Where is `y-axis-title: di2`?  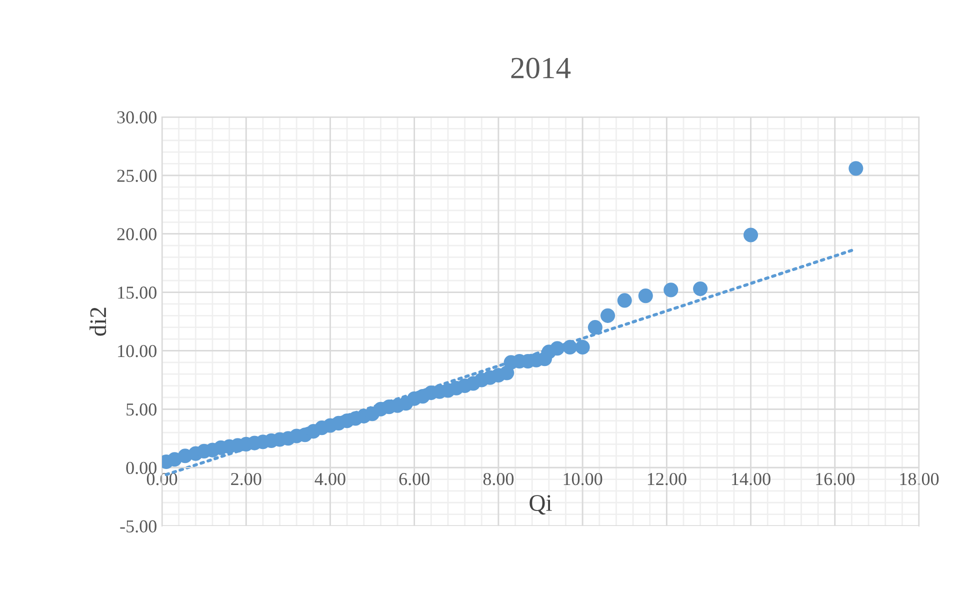
y-axis-title: di2 is located at coordinates (98, 322).